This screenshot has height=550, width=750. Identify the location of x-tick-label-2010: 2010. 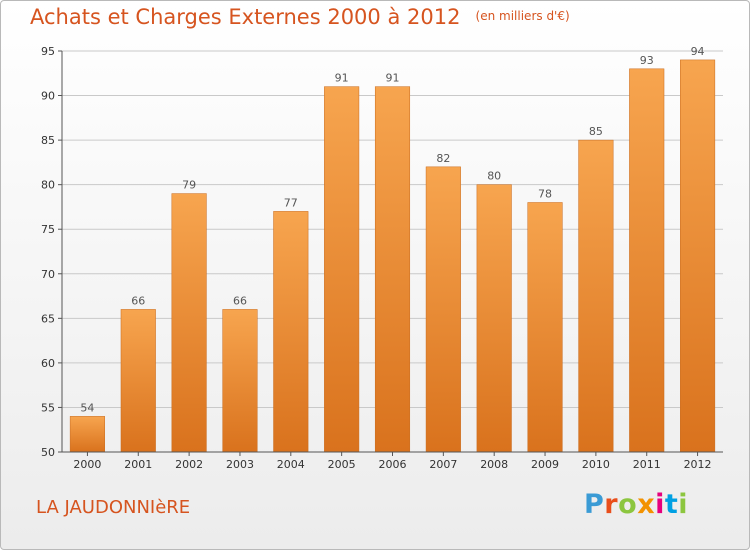
(596, 464).